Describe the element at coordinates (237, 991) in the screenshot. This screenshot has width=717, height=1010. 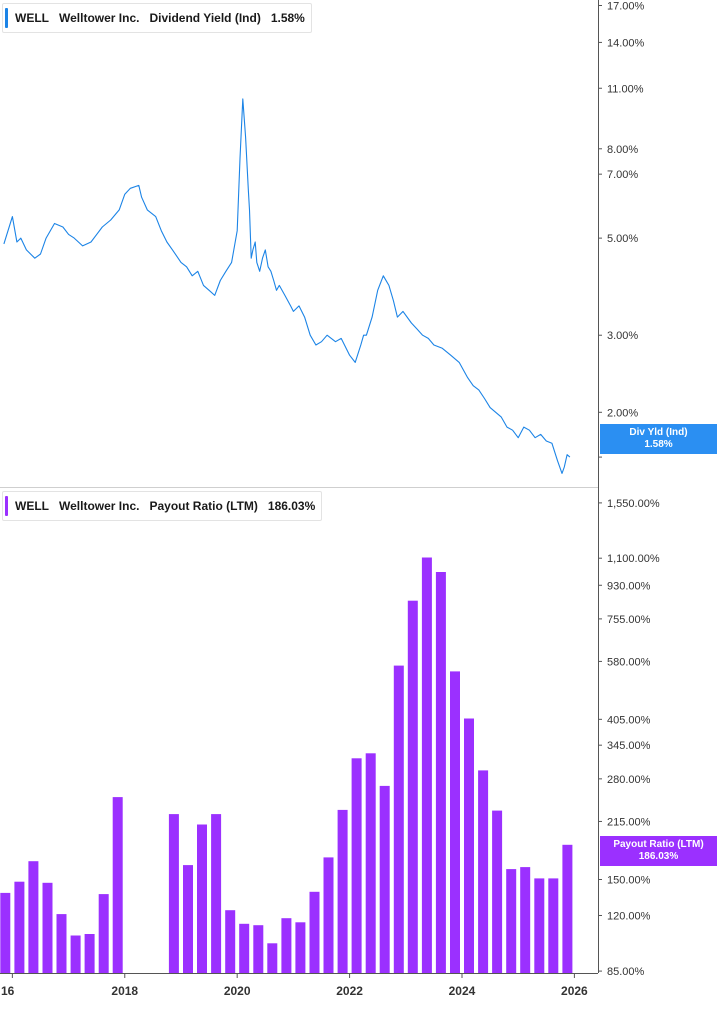
I see `x-tick-label: 2020` at that location.